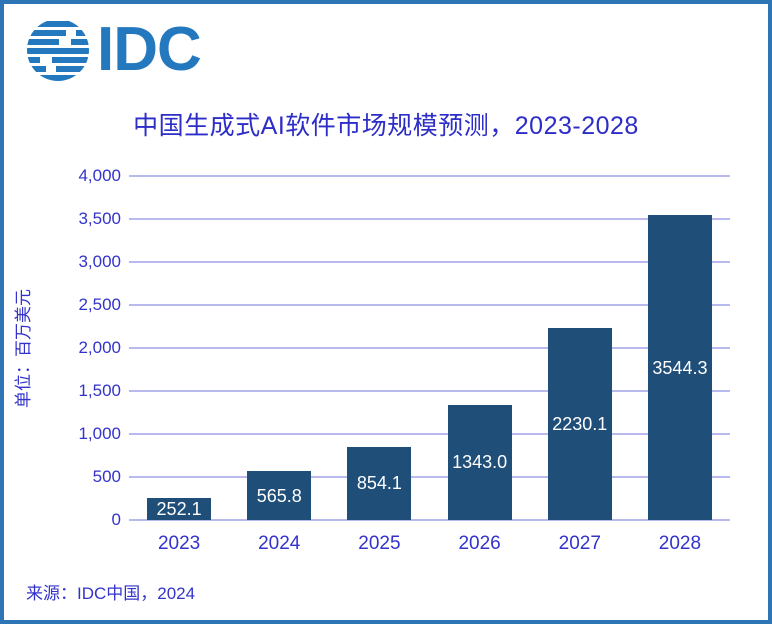 The image size is (772, 624). I want to click on bar-2026: 1343.0, so click(479, 462).